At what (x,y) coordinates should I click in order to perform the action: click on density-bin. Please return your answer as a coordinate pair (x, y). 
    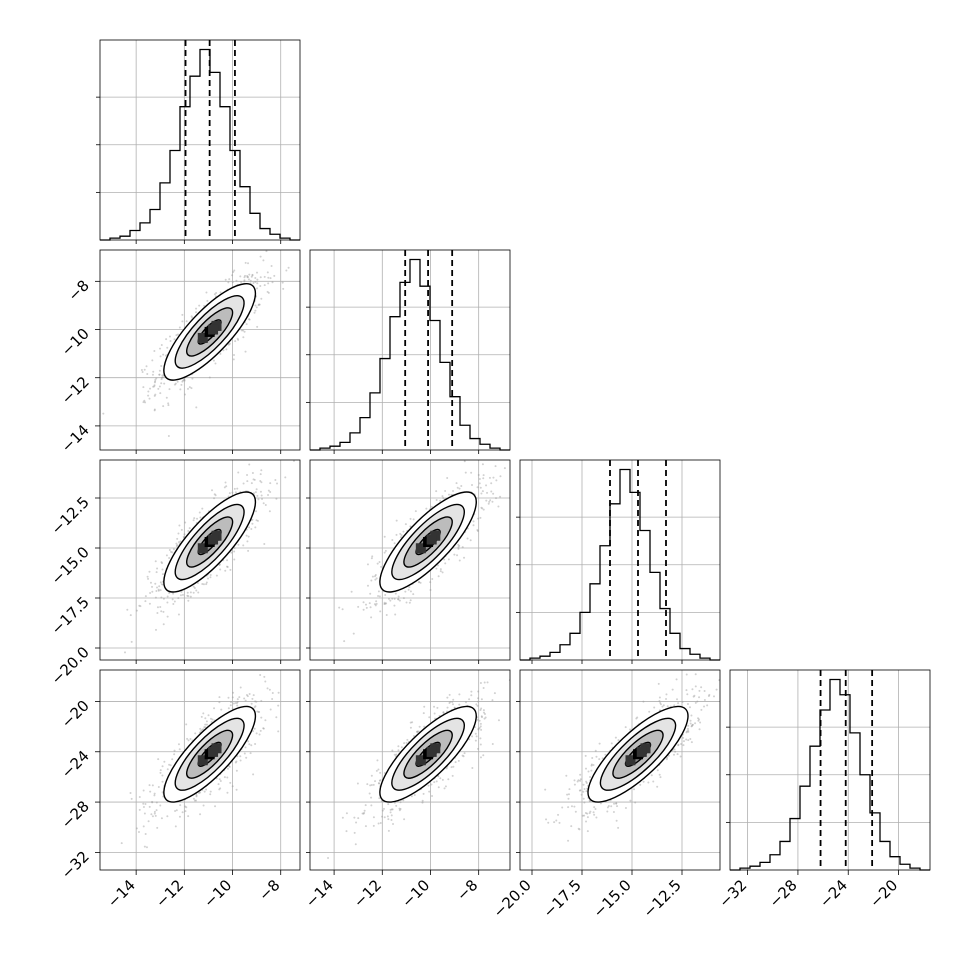
    Looking at the image, I should click on (213, 539).